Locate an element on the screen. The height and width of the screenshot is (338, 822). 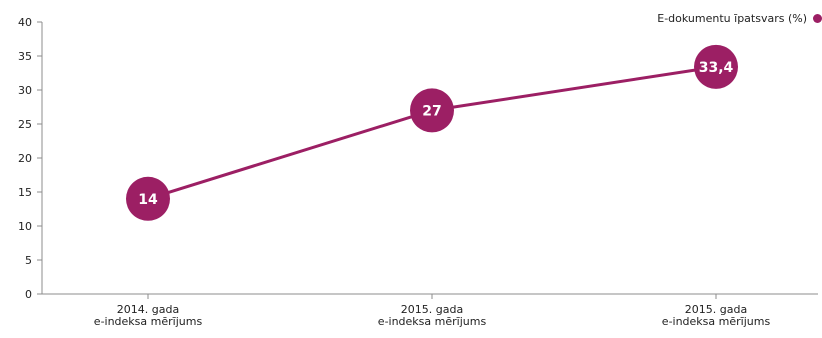
legend-swatch is located at coordinates (817, 18).